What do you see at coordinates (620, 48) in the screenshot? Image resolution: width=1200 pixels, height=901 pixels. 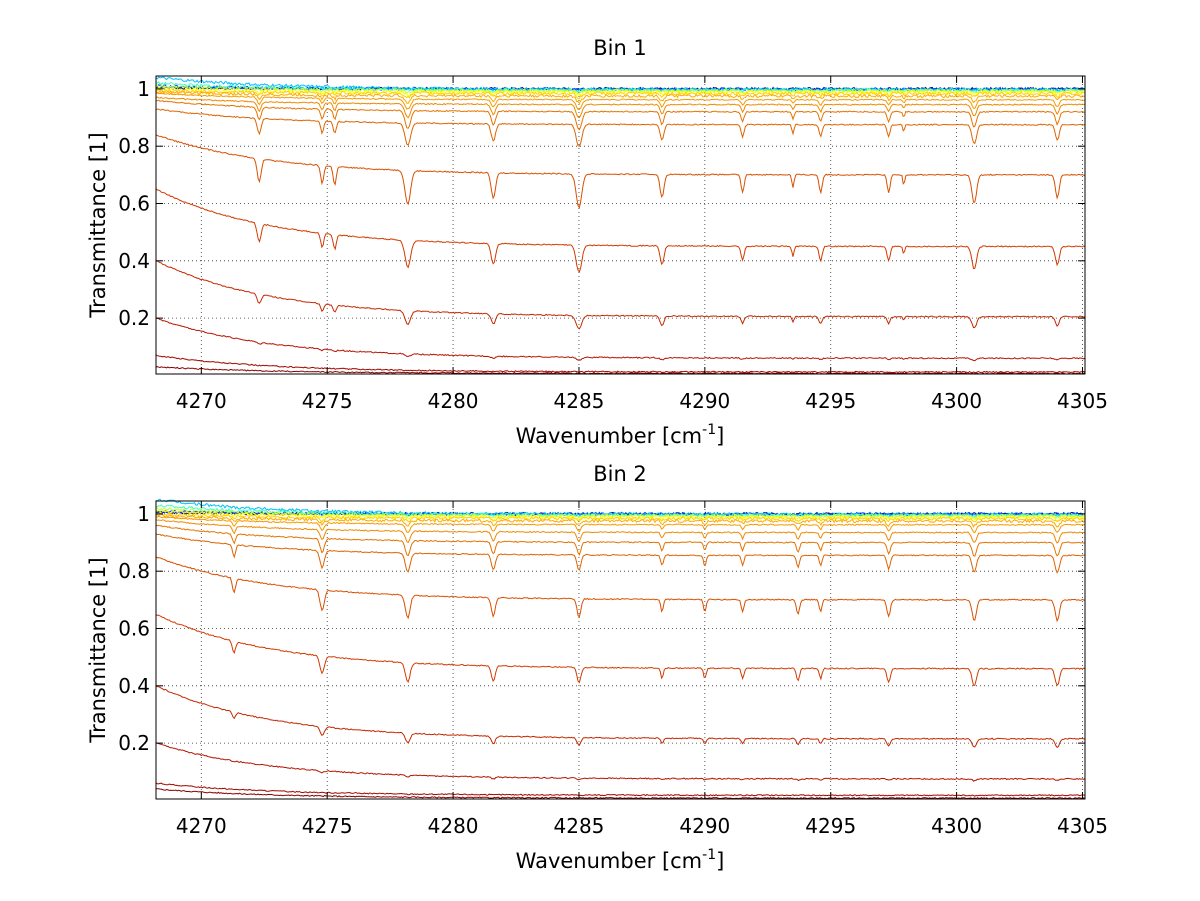 I see `subplot-title: Bin 1` at bounding box center [620, 48].